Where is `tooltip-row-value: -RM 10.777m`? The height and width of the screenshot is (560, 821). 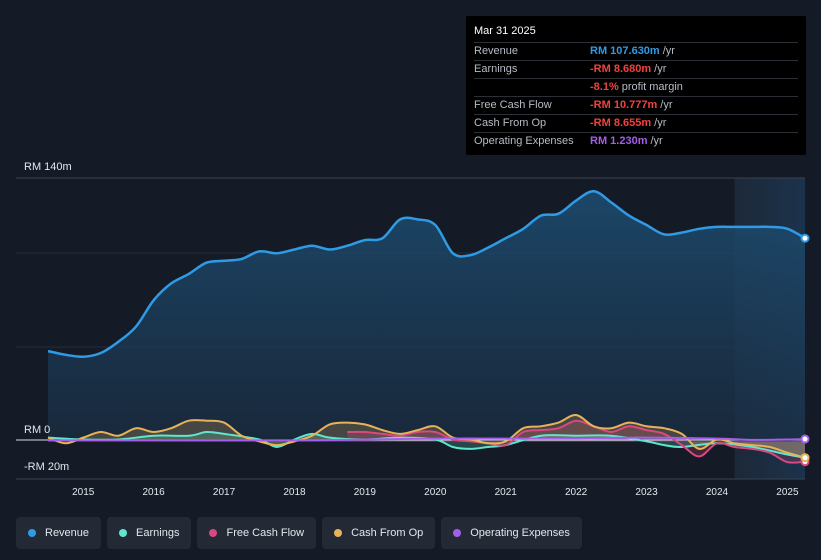
tooltip-row-value: -RM 10.777m is located at coordinates (624, 105).